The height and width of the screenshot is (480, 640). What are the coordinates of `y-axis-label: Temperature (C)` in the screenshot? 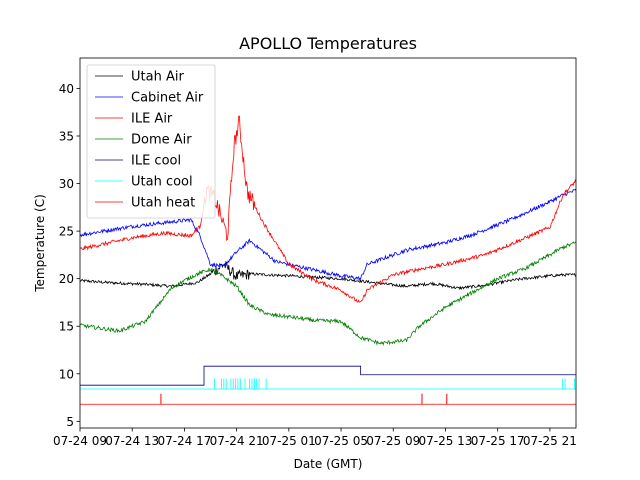 It's located at (40, 243).